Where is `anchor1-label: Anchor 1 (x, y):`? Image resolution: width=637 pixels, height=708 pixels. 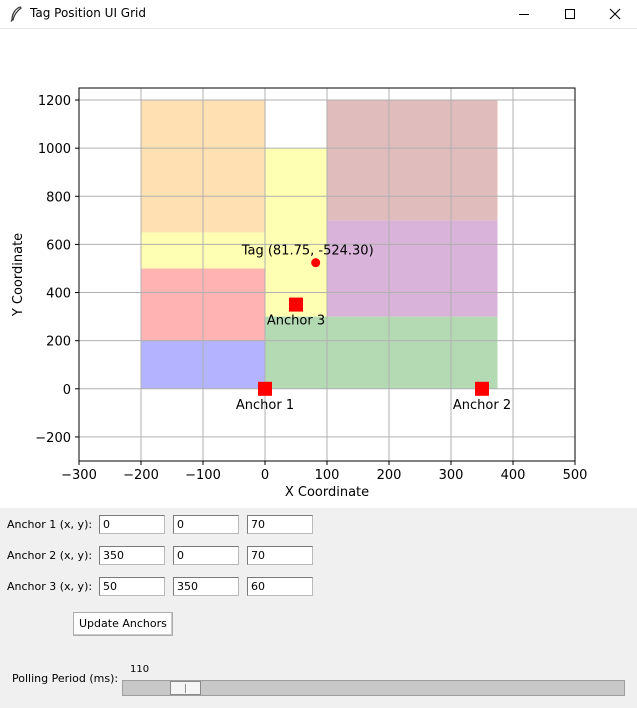 anchor1-label: Anchor 1 (x, y): is located at coordinates (50, 524).